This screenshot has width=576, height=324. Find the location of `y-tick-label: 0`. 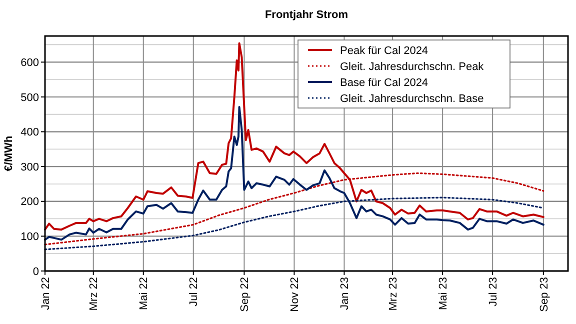

y-tick-label: 0 is located at coordinates (35, 272).